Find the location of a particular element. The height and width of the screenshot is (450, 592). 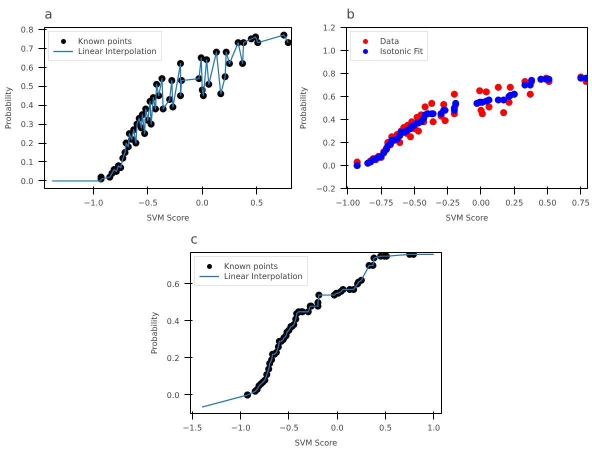

legend-label: Isotonic Fit is located at coordinates (402, 51).